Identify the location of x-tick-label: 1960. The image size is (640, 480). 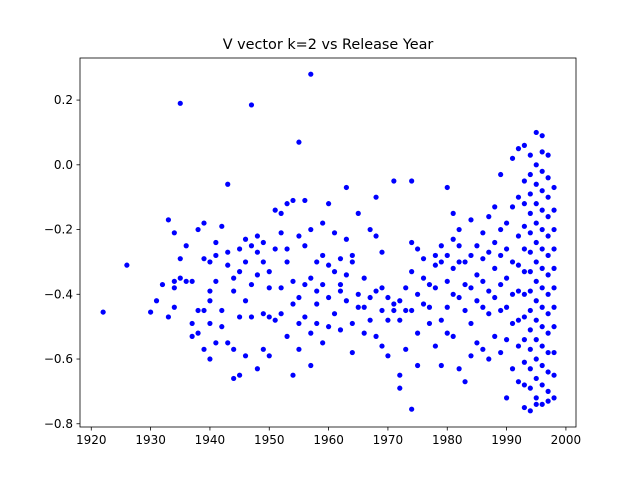
(328, 440).